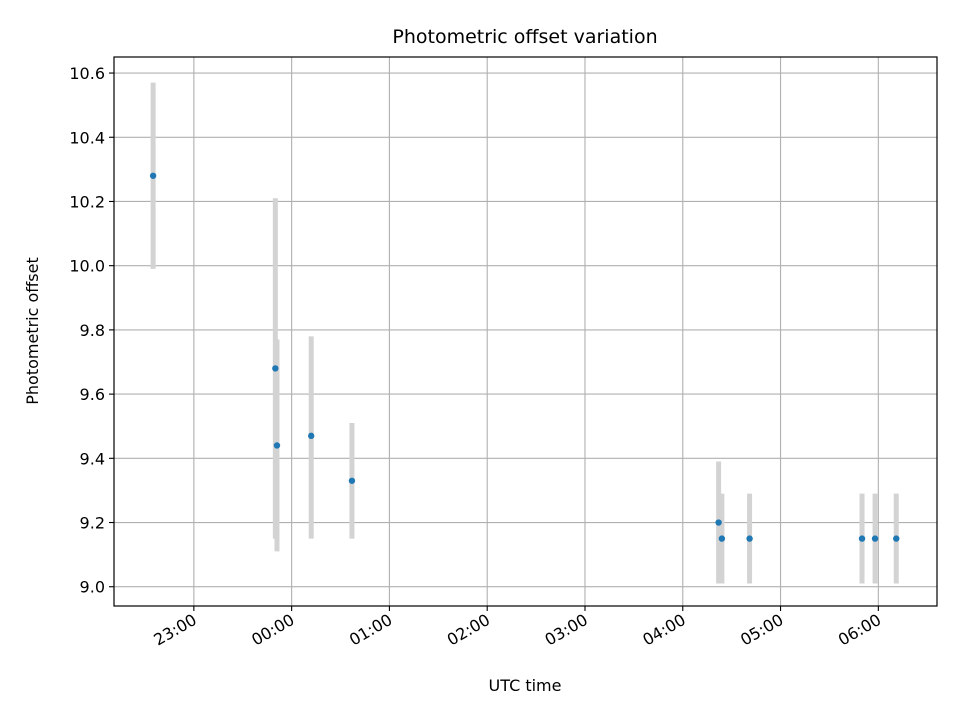 This screenshot has width=960, height=720. I want to click on x-axis-label: UTC time, so click(525, 685).